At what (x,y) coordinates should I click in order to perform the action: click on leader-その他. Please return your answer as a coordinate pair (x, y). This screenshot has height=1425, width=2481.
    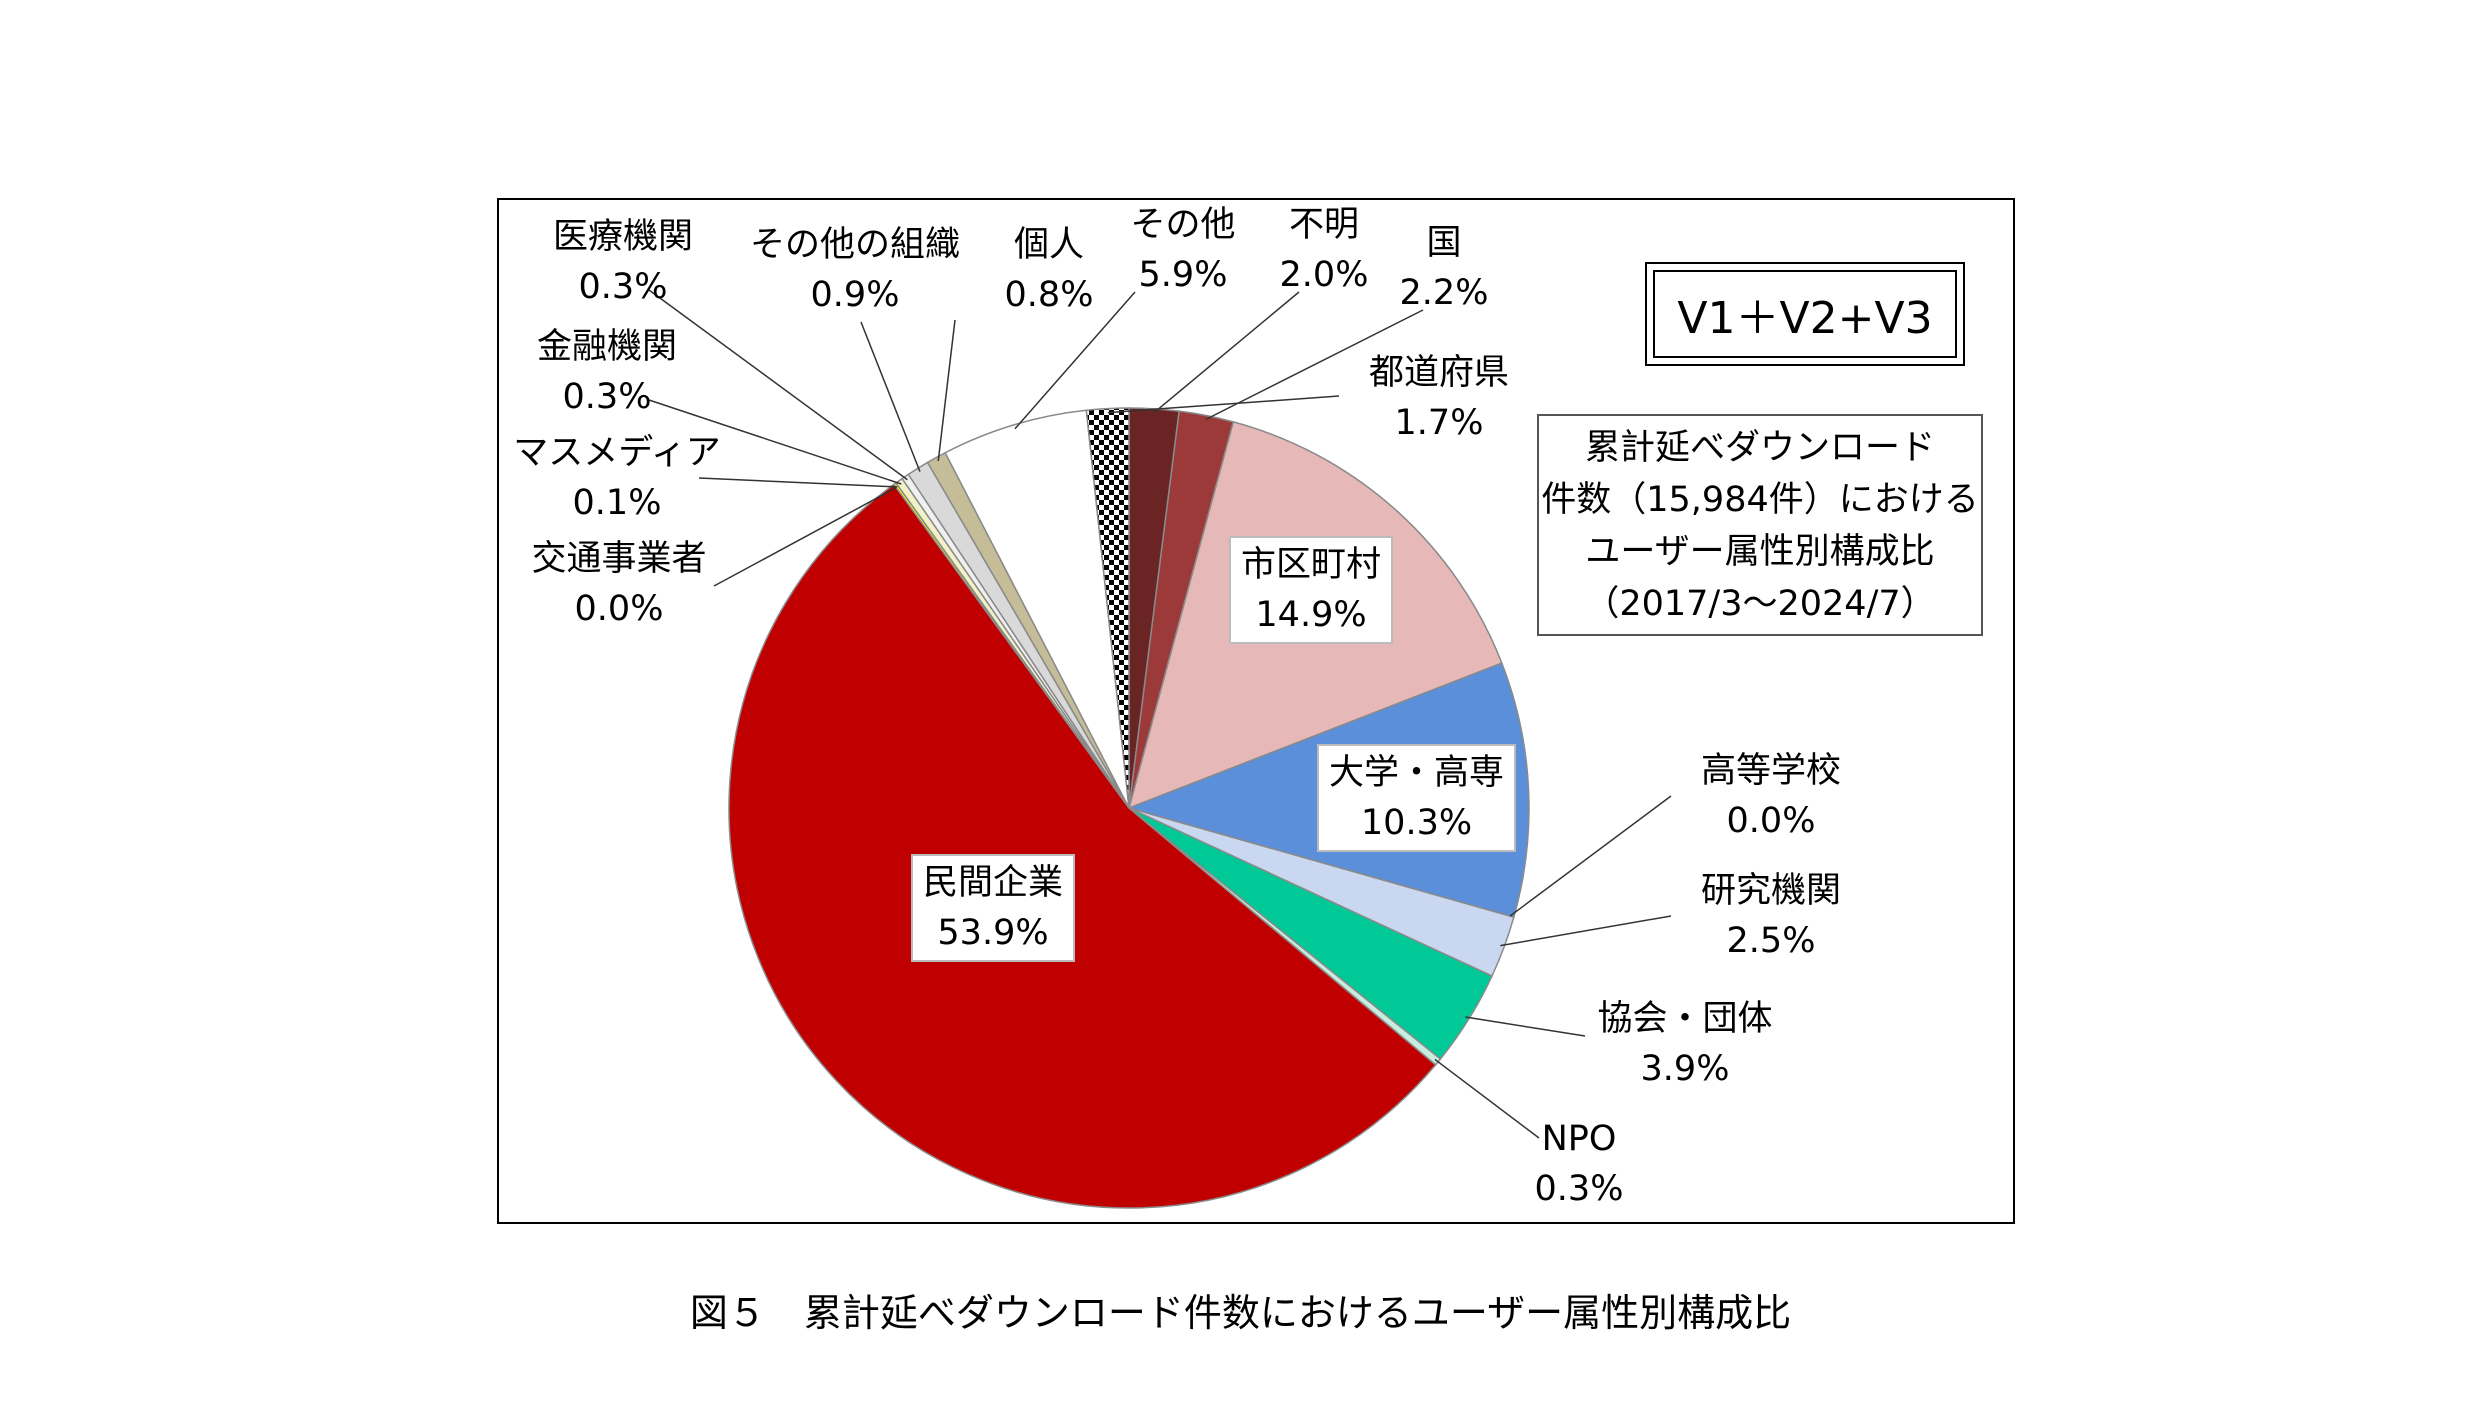
    Looking at the image, I should click on (1075, 360).